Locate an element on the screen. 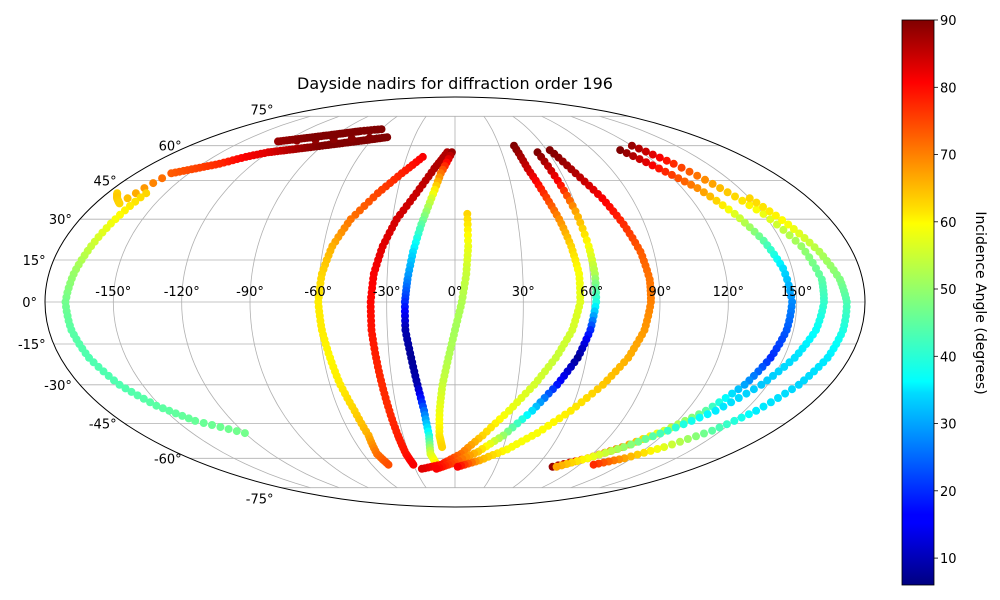  latitude-tick-label: 15° is located at coordinates (34, 261).